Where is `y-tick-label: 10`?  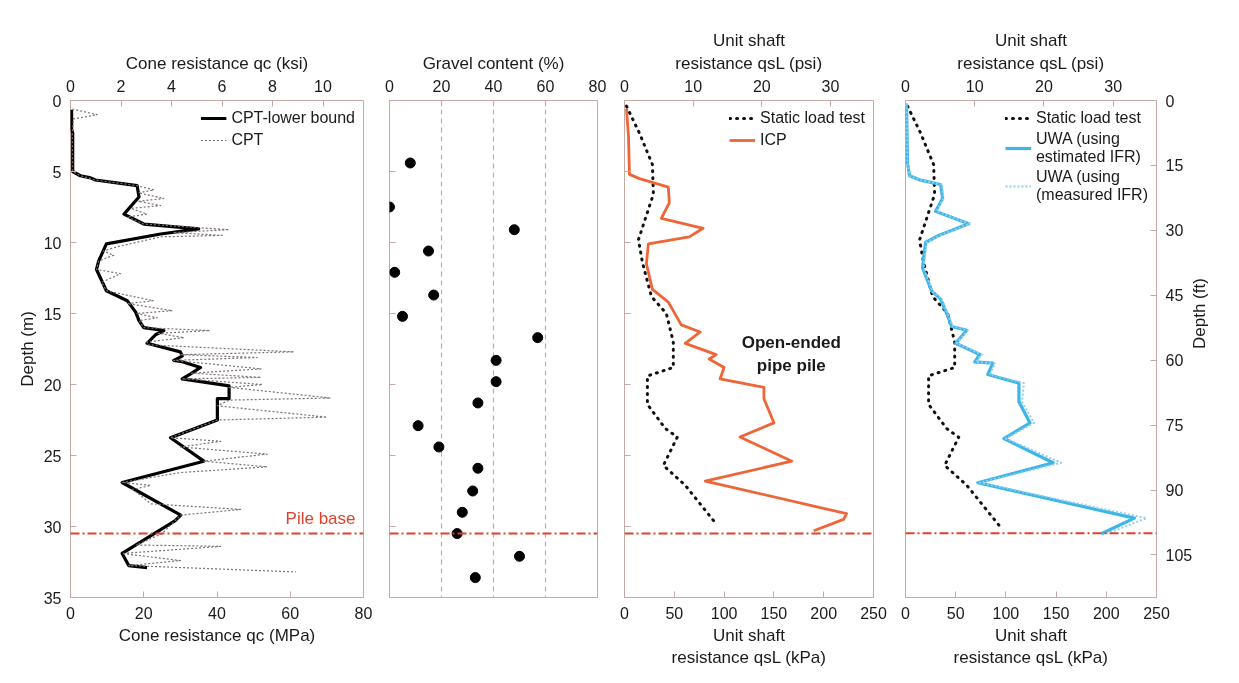 y-tick-label: 10 is located at coordinates (52, 243).